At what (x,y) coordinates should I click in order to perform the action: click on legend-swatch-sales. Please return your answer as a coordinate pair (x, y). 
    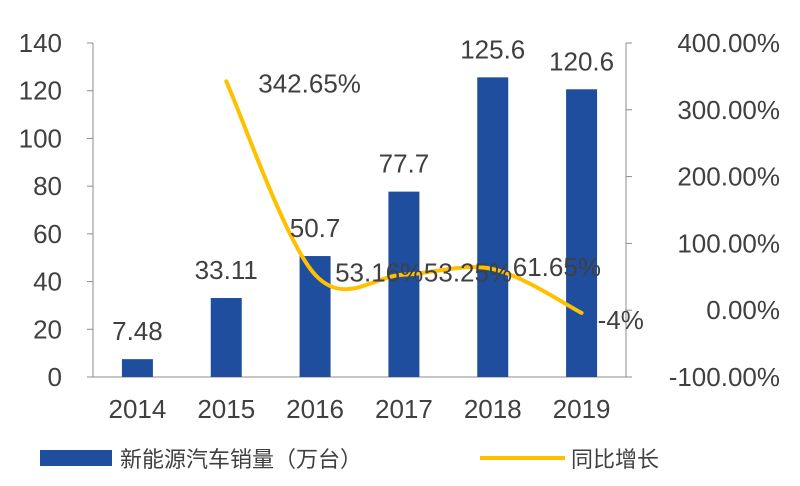
    Looking at the image, I should click on (76, 458).